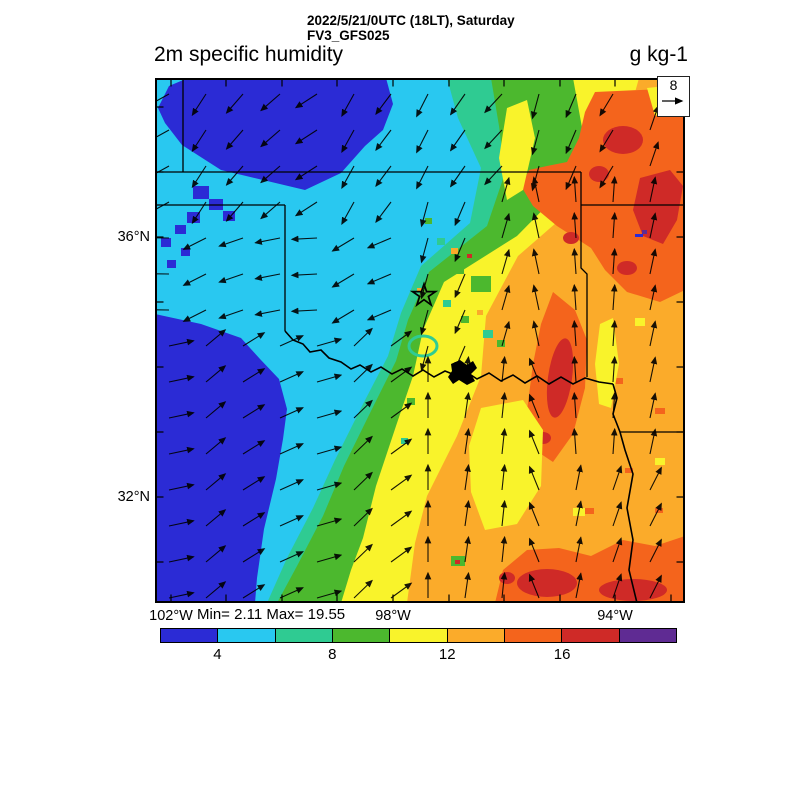 The height and width of the screenshot is (800, 800). I want to click on model-name: FV3_GFS025, so click(348, 35).